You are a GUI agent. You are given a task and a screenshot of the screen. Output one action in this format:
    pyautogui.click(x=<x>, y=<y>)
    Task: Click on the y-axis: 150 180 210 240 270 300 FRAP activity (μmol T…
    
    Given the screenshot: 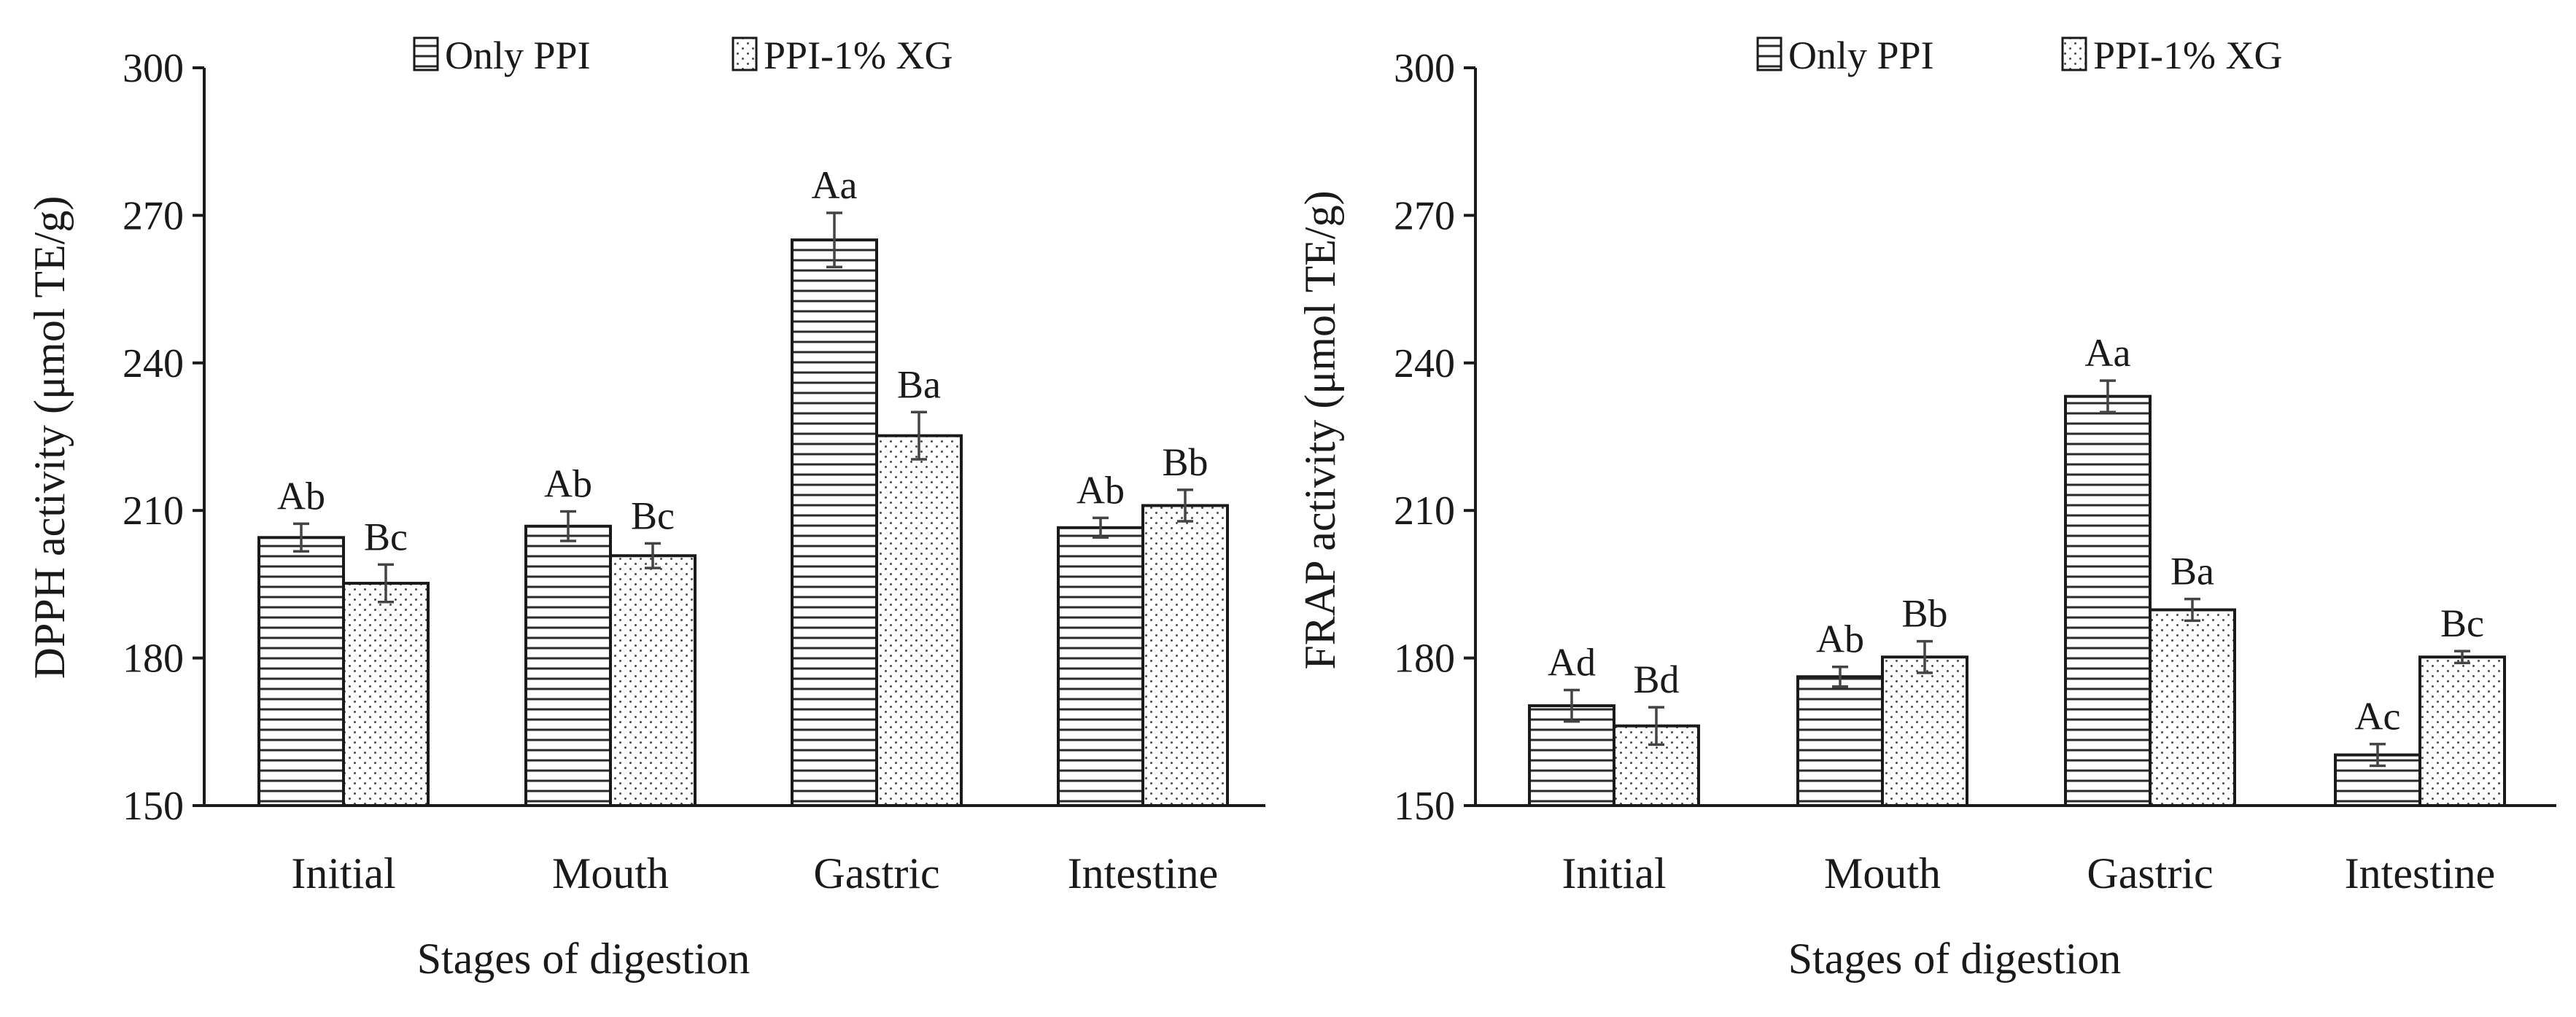 What is the action you would take?
    pyautogui.click(x=1387, y=437)
    